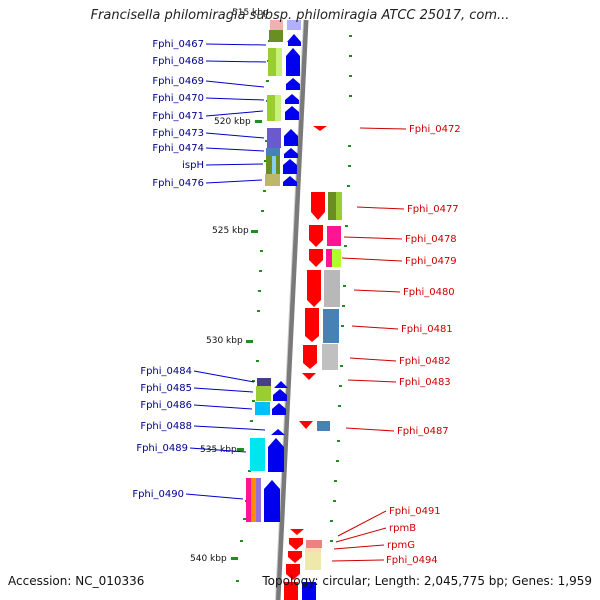 The width and height of the screenshot is (600, 600). Describe the element at coordinates (431, 261) in the screenshot. I see `gene-label: Fphi_0479` at that location.